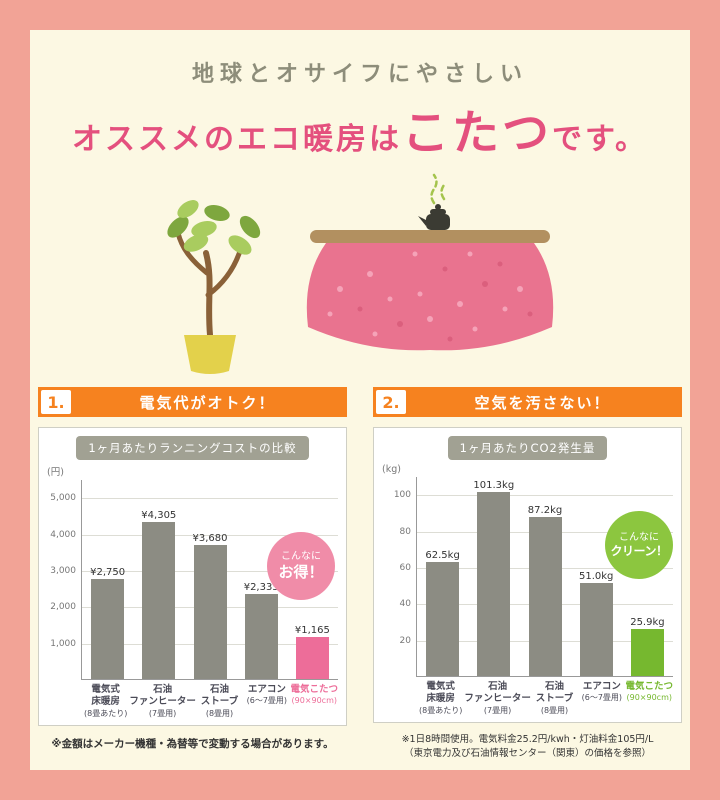  Describe the element at coordinates (159, 516) in the screenshot. I see `bar-value-label: ¥4,305` at that location.